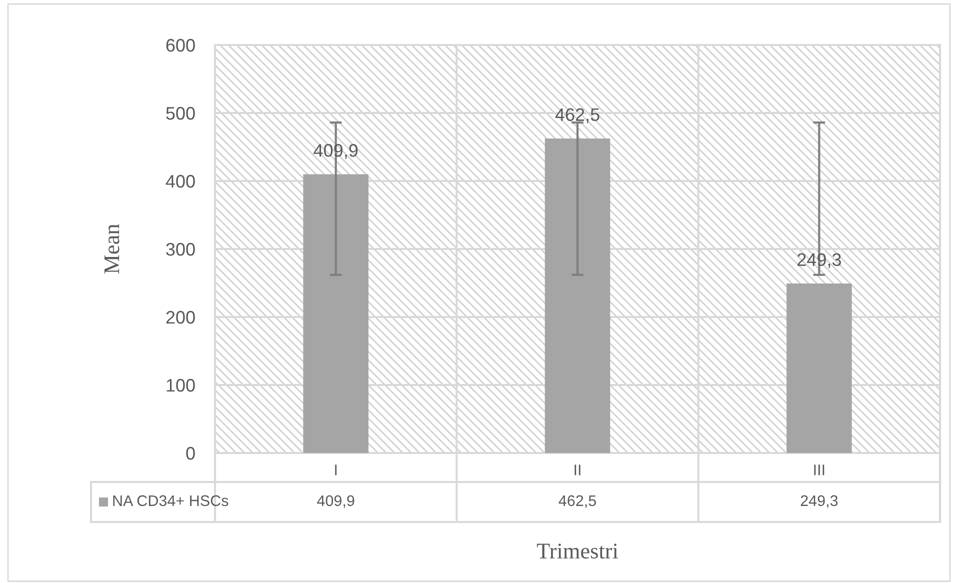  Describe the element at coordinates (577, 501) in the screenshot. I see `data-label: 462,5` at that location.